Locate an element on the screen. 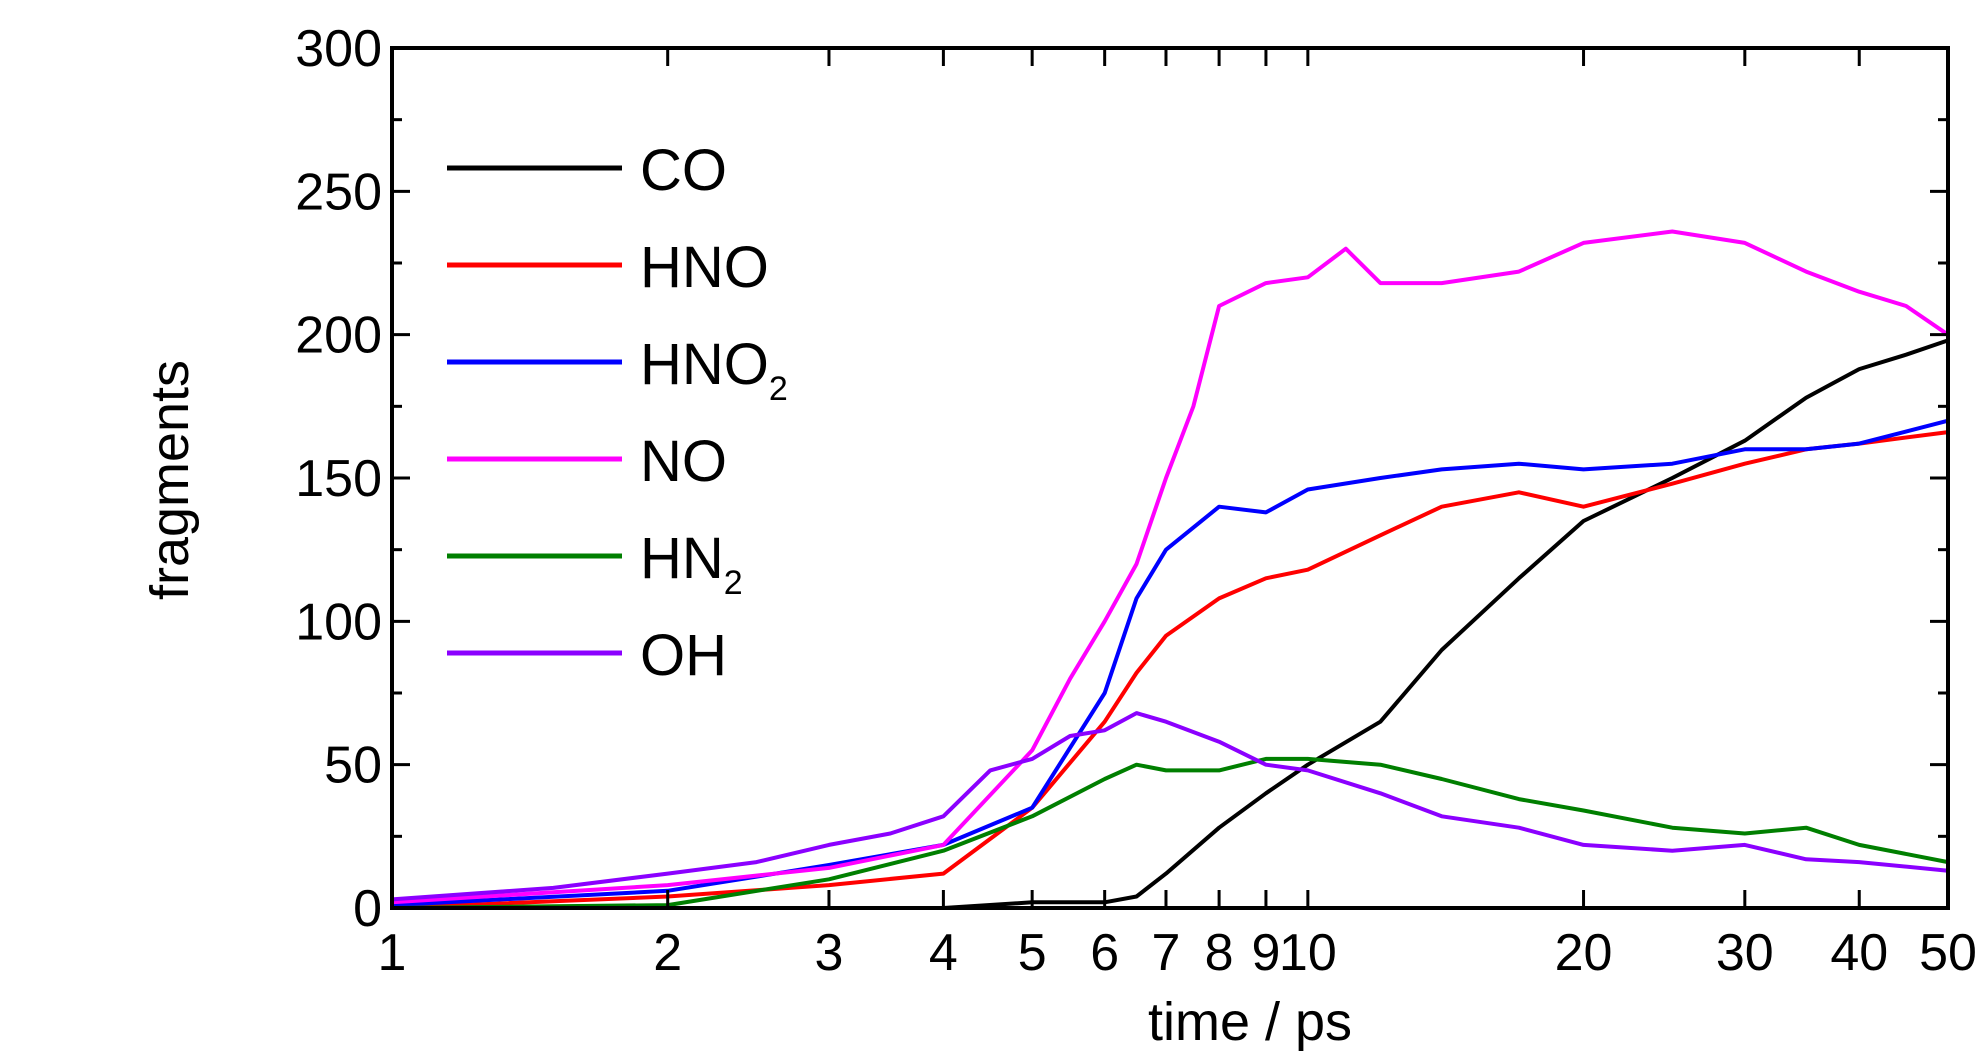 This screenshot has width=1984, height=1063. legend-label: HN2 is located at coordinates (691, 564).